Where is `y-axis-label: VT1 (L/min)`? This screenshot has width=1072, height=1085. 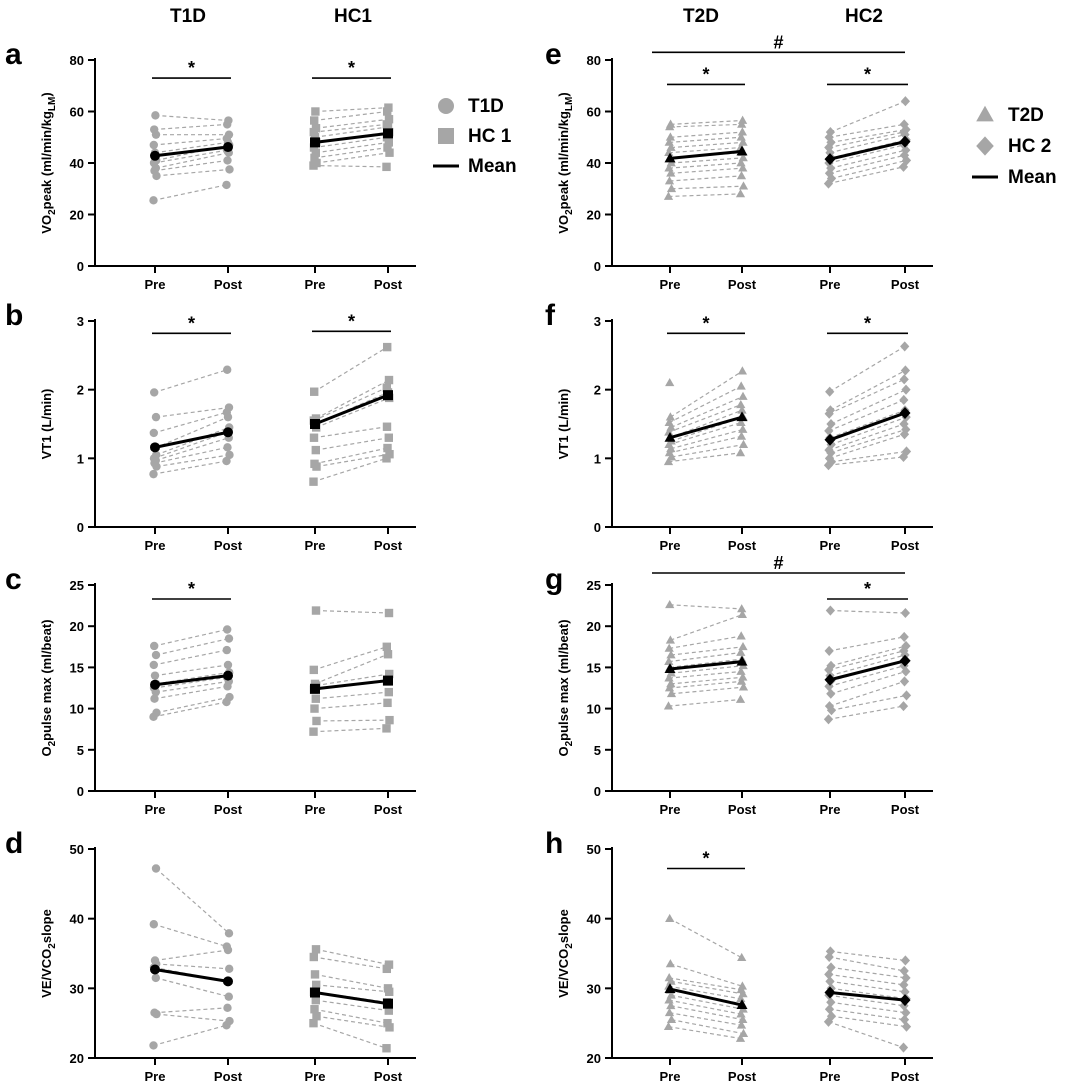 y-axis-label: VT1 (L/min) is located at coordinates (563, 424).